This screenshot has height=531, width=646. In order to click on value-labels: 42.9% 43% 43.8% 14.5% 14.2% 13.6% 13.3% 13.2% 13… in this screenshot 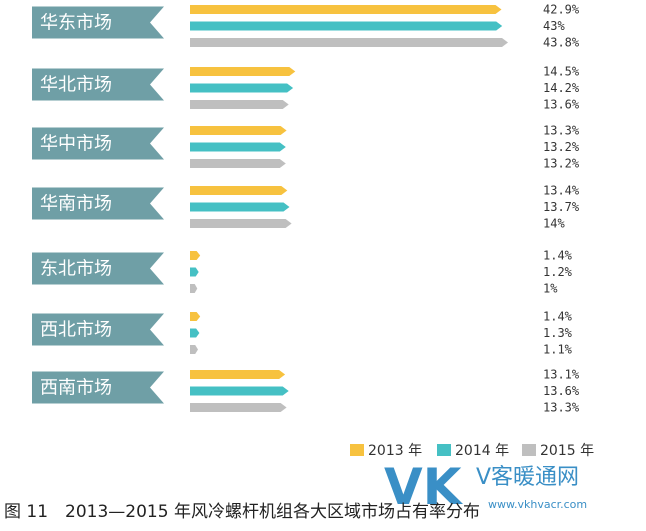, I will do `click(561, 209)`.